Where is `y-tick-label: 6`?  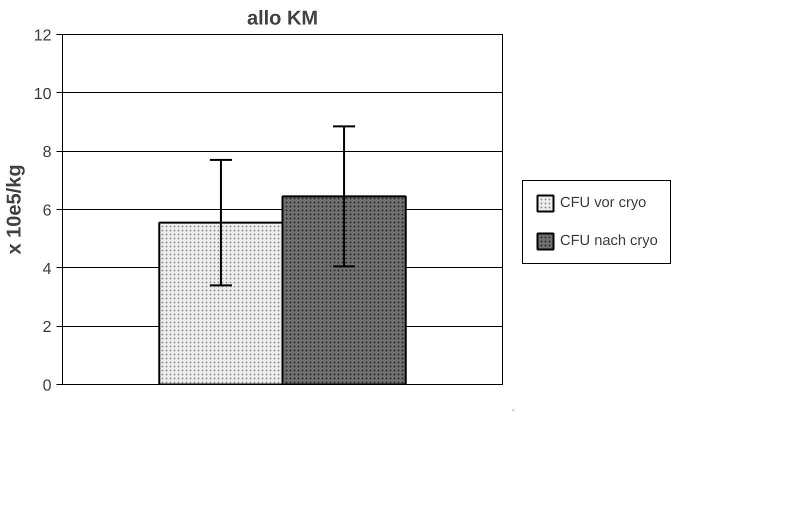
y-tick-label: 6 is located at coordinates (47, 211).